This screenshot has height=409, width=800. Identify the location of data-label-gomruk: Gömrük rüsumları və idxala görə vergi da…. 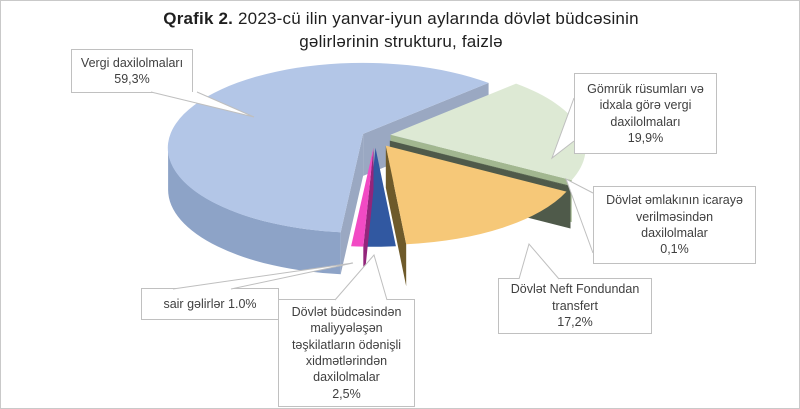
(645, 113).